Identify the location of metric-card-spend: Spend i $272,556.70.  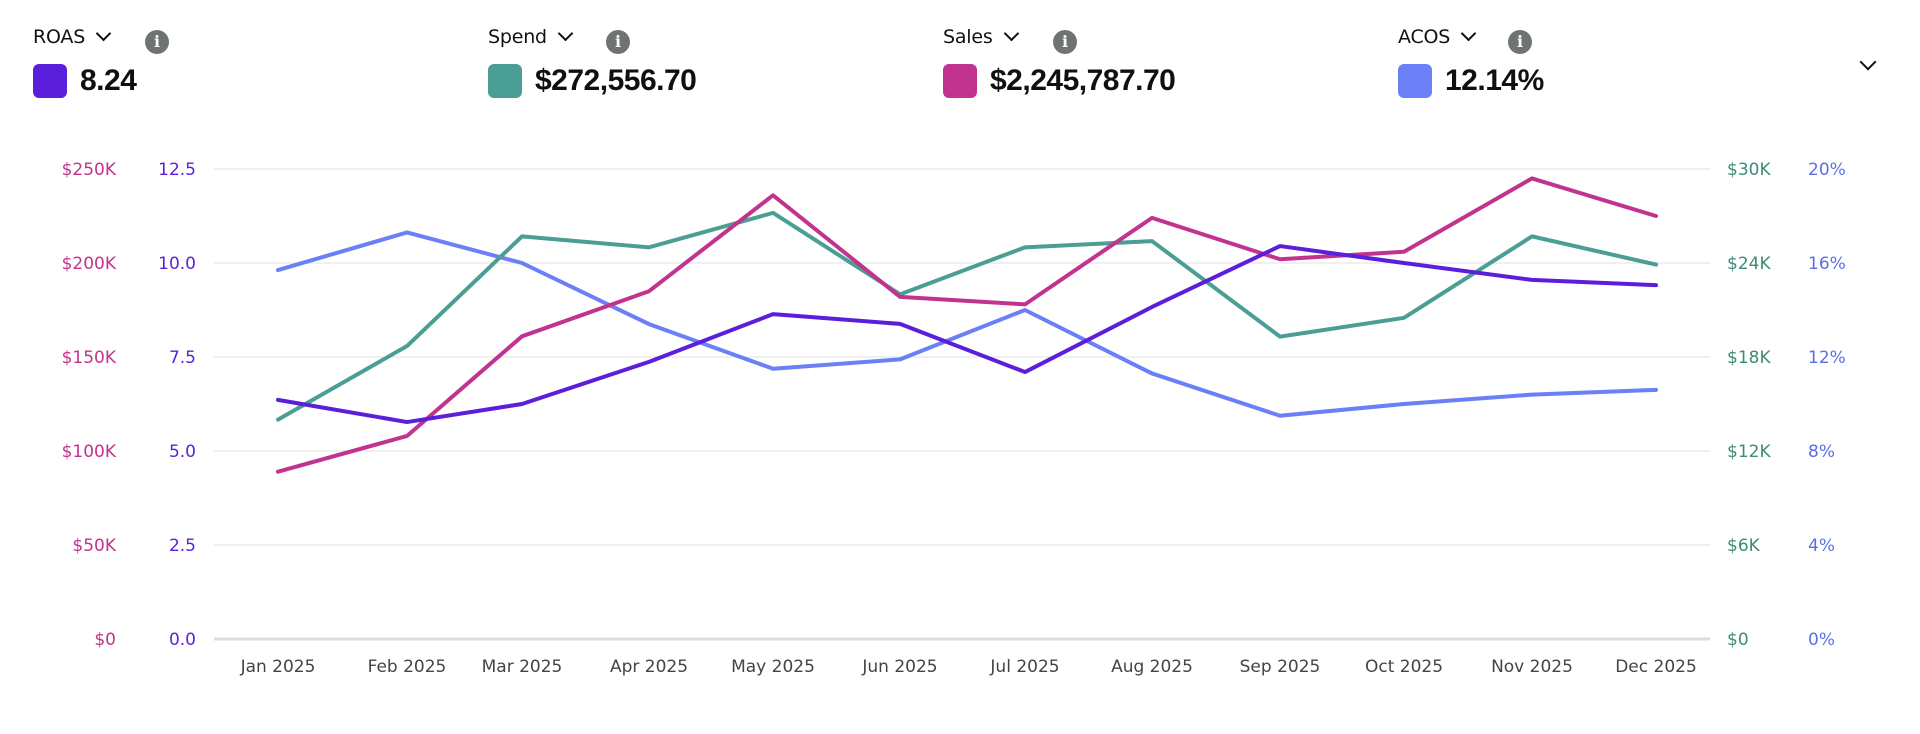
(592, 60).